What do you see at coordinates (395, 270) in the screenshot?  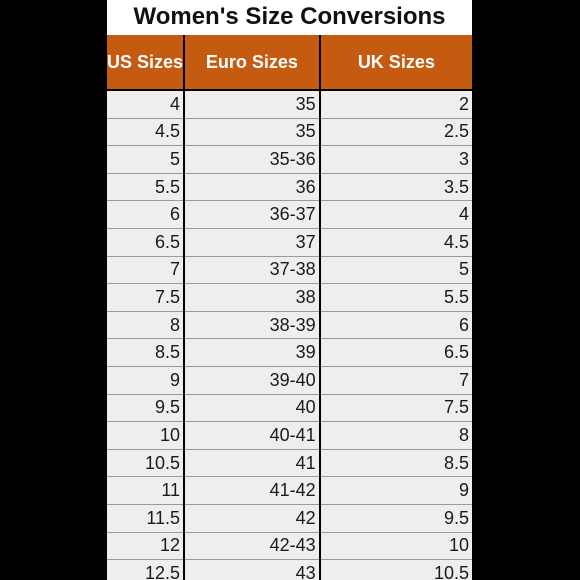 I see `uk-size-cell: 5` at bounding box center [395, 270].